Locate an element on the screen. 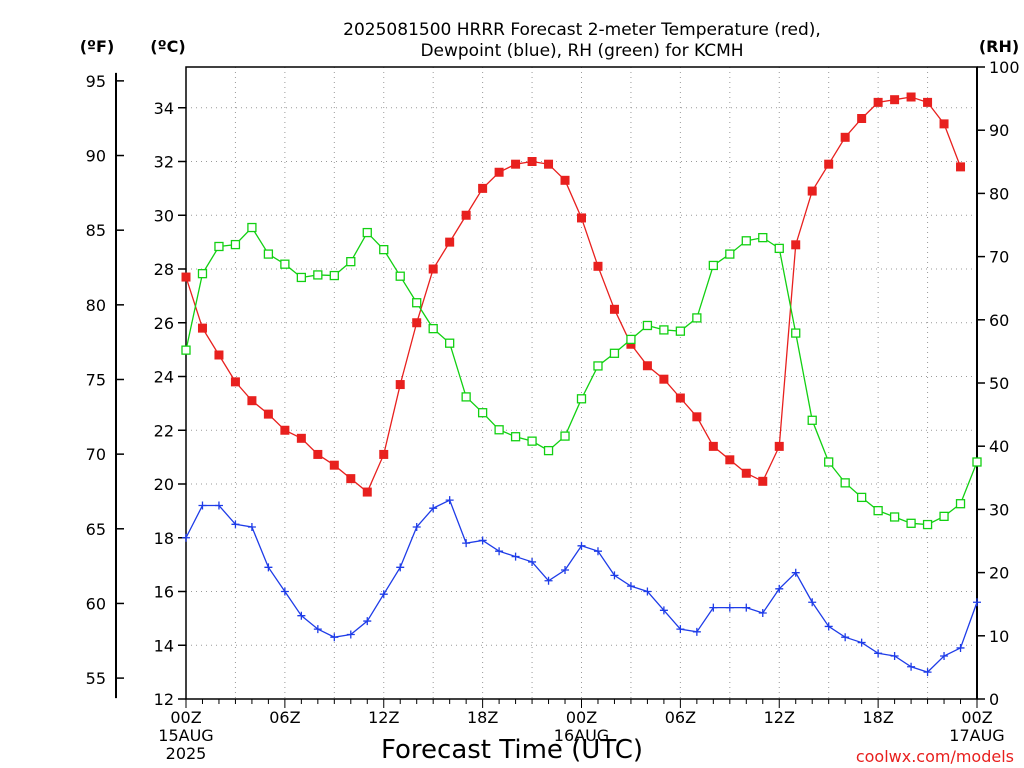 The width and height of the screenshot is (1024, 768). rh-tick-label: 10 is located at coordinates (999, 636).